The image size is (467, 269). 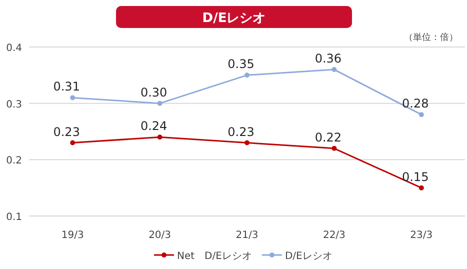 What do you see at coordinates (14, 104) in the screenshot?
I see `y-tick-label: 0.3` at bounding box center [14, 104].